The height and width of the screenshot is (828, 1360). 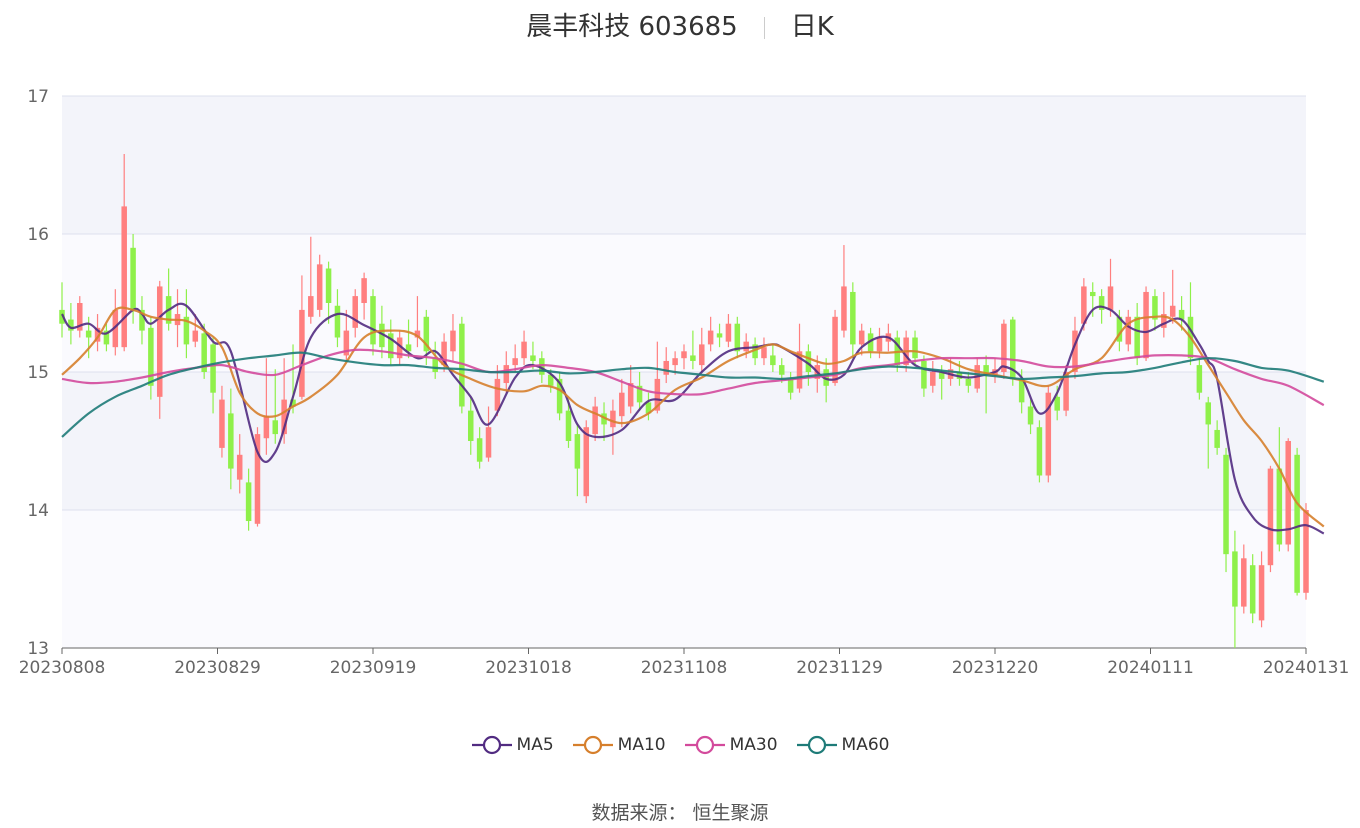 What do you see at coordinates (528, 668) in the screenshot?
I see `x-tick-label: 20231018` at bounding box center [528, 668].